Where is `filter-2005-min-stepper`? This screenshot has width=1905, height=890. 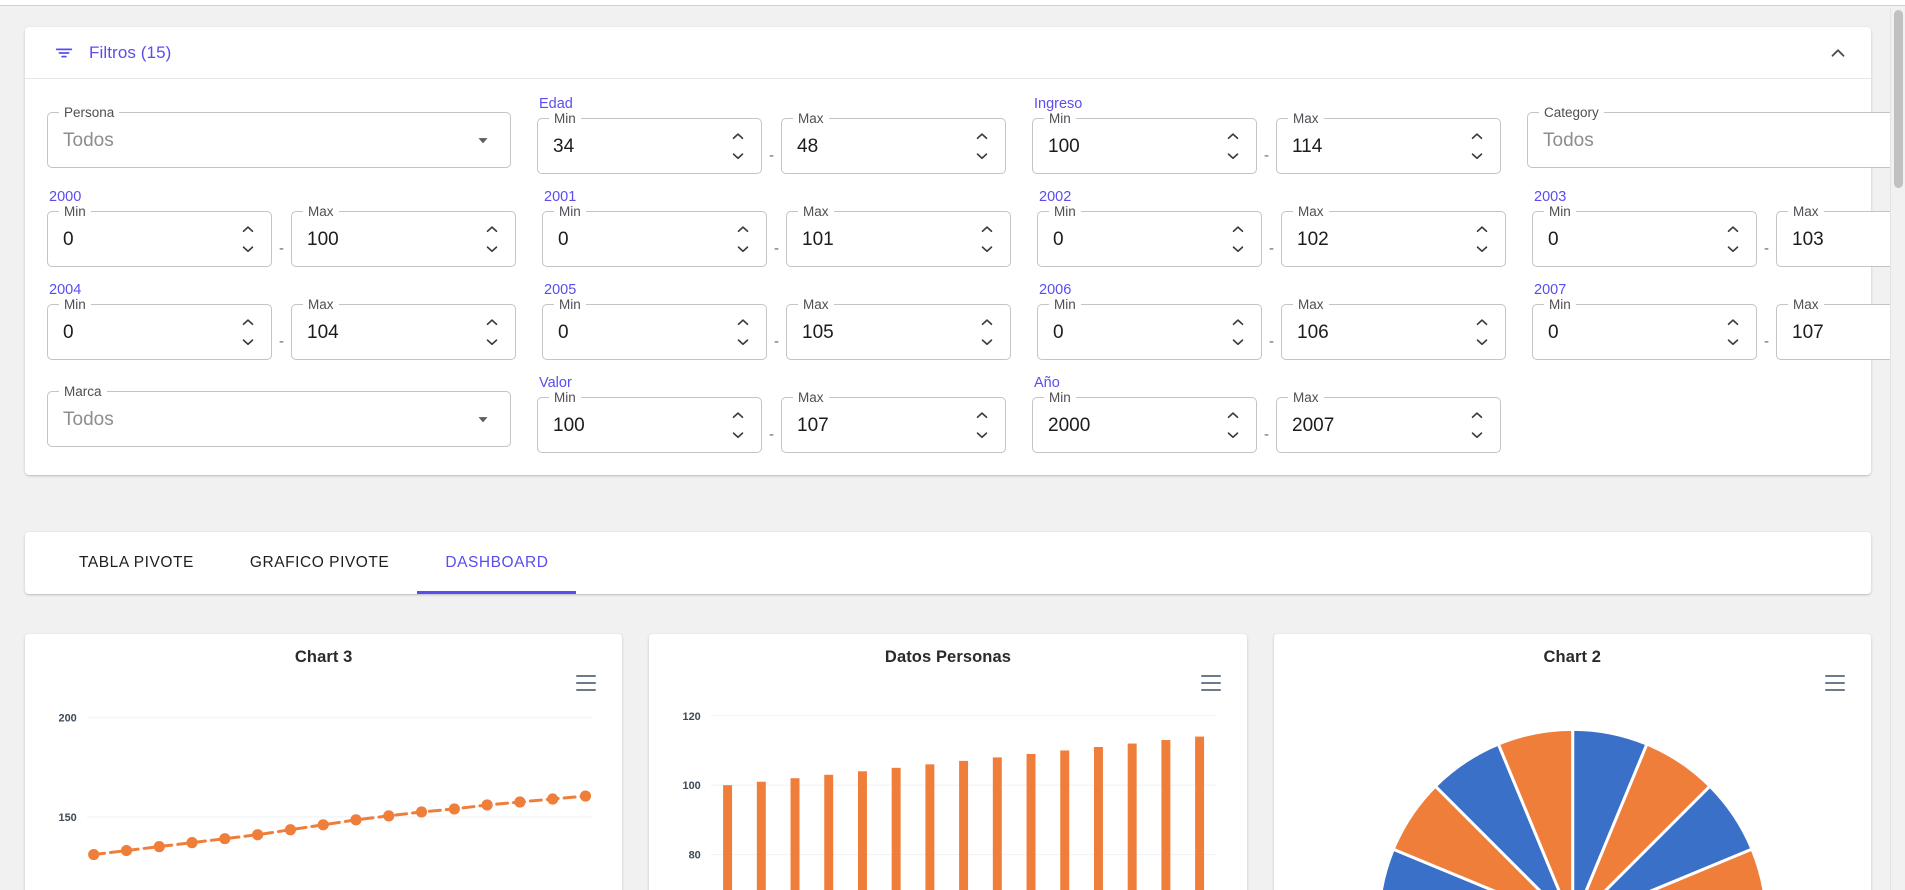 filter-2005-min-stepper is located at coordinates (743, 332).